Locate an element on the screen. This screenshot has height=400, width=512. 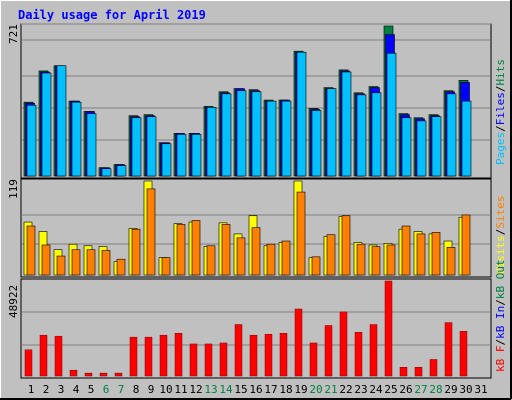
visits-legend: Visits/Sites is located at coordinates (500, 236).